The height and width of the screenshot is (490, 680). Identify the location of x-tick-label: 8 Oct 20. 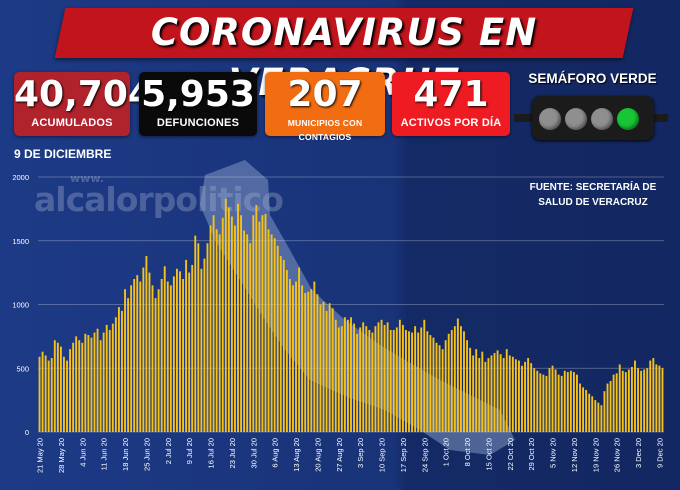
(467, 452).